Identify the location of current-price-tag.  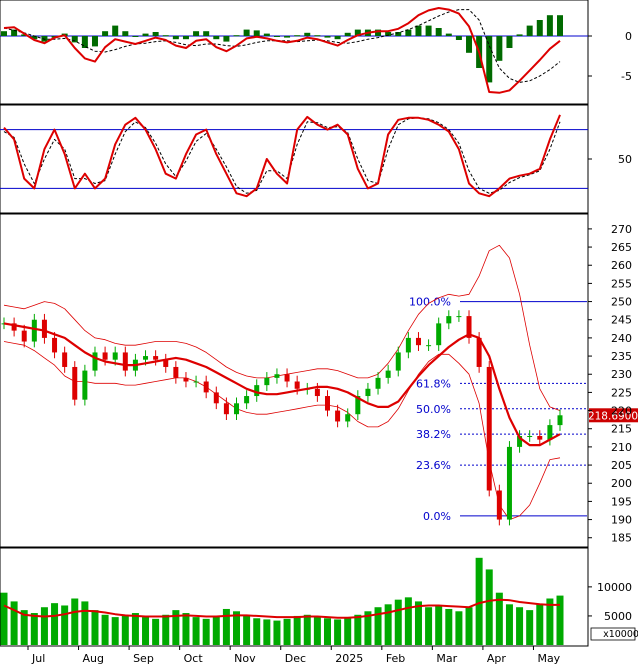
(613, 415).